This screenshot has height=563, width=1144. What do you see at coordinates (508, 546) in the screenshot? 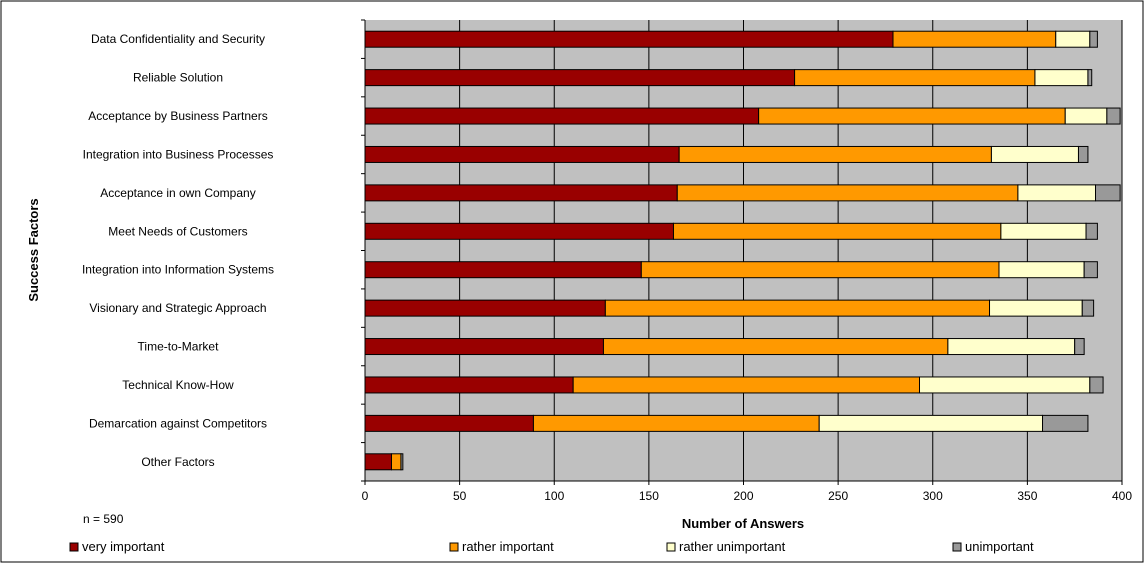
I see `legend-label: rather important` at bounding box center [508, 546].